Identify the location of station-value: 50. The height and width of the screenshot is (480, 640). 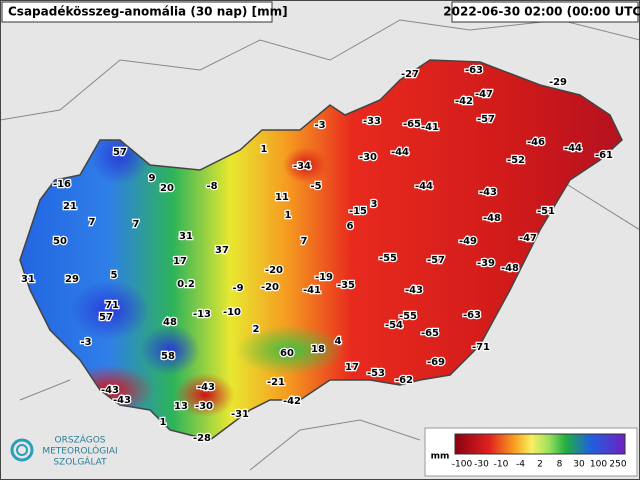
(60, 241).